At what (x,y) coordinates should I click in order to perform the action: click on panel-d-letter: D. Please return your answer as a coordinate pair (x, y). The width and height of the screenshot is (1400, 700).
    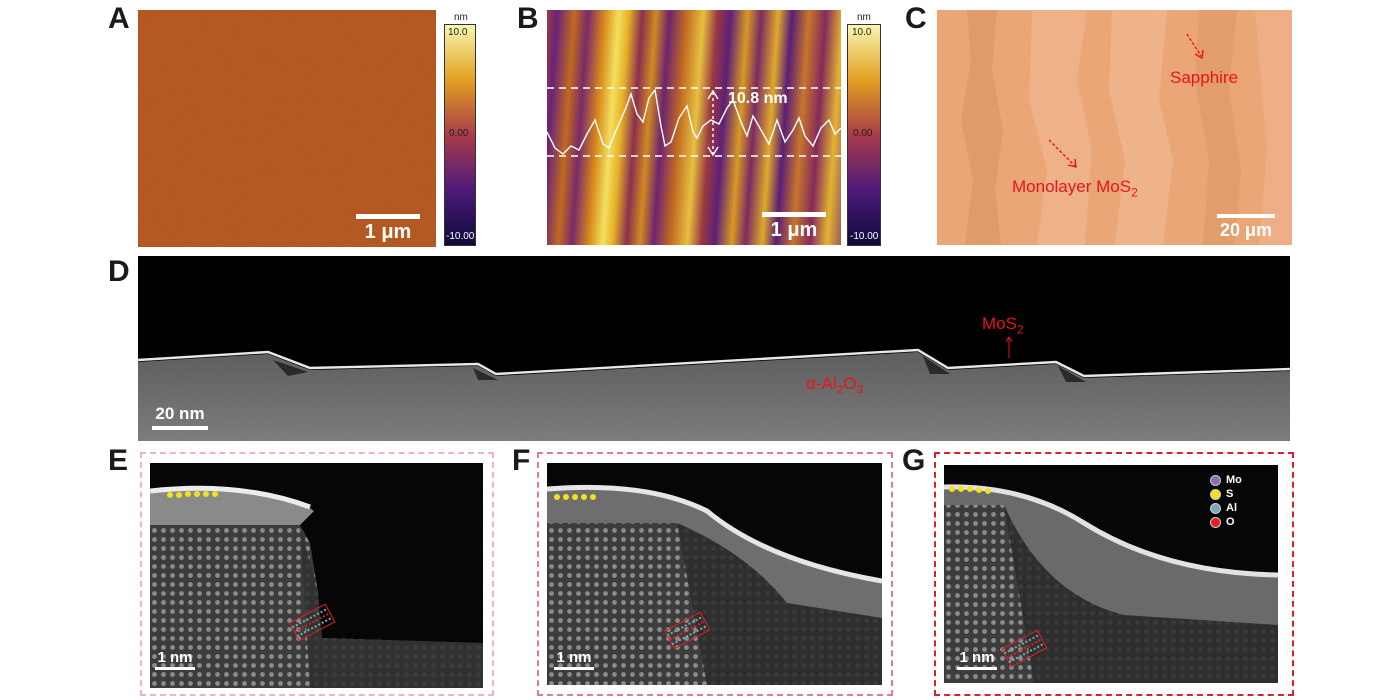
    Looking at the image, I should click on (119, 271).